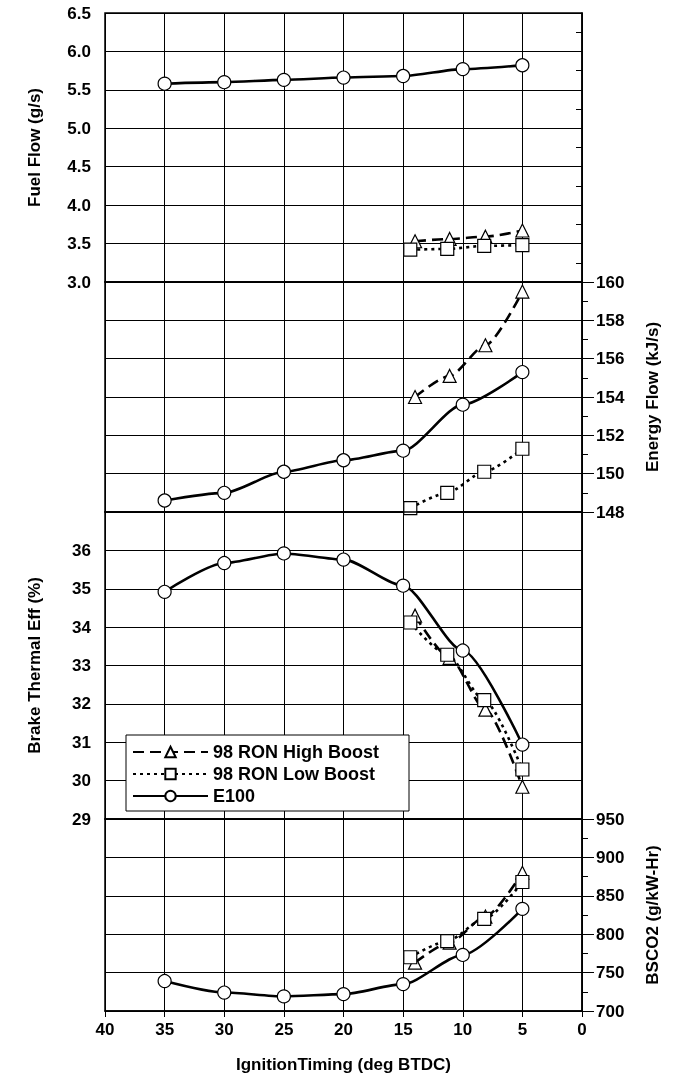 The width and height of the screenshot is (694, 1088). I want to click on y-axis-title: Brake Thermal Eff (%), so click(34, 665).